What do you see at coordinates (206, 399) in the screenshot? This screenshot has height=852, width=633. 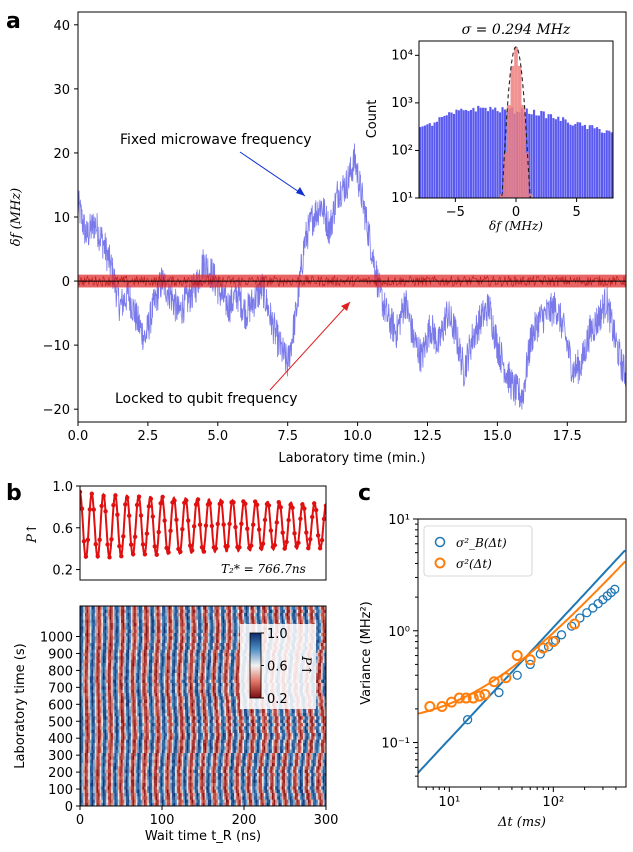 I see `annotation-locked-frequency: Locked to qubit frequency` at bounding box center [206, 399].